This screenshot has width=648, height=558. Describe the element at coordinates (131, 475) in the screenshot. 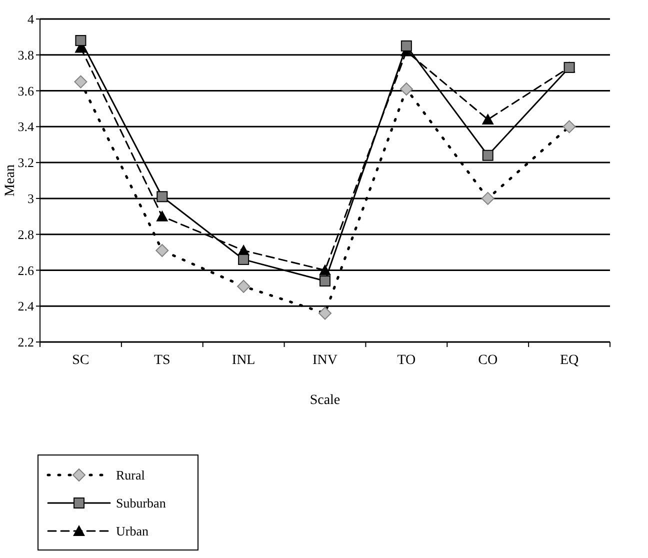

I see `legend-label: Rural` at that location.